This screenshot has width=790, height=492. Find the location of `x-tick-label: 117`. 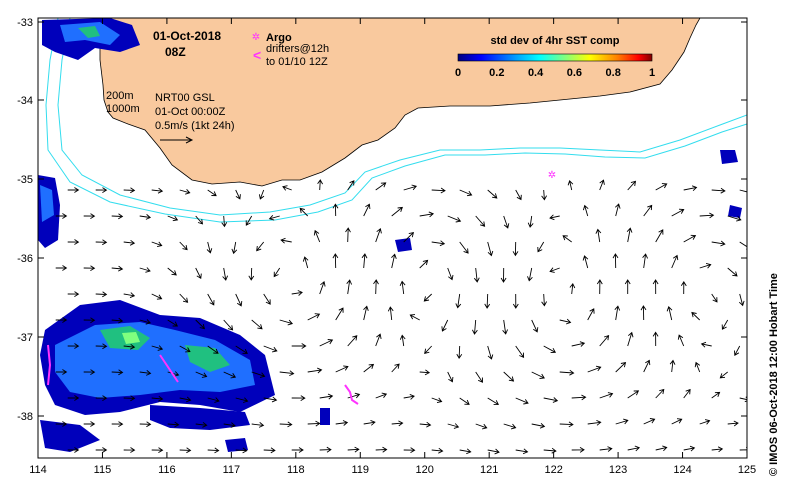

x-tick-label: 117 is located at coordinates (232, 470).